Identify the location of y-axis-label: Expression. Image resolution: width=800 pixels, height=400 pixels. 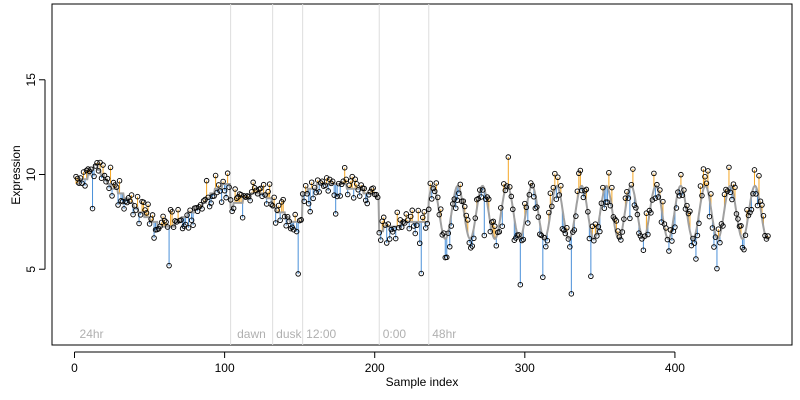
(16, 174).